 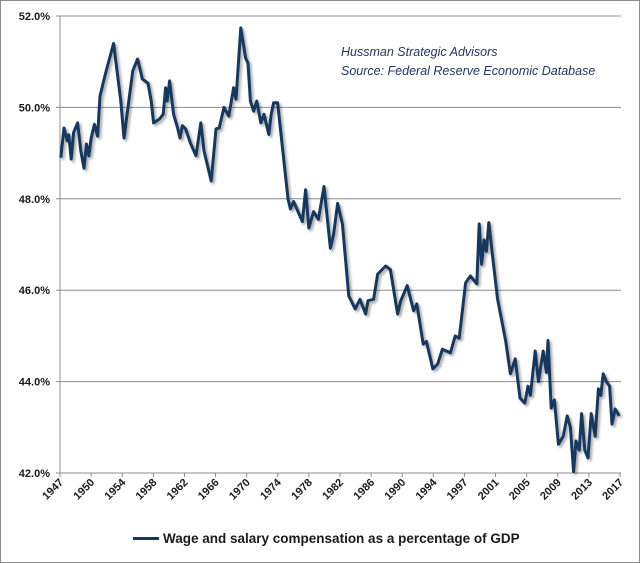 What do you see at coordinates (271, 489) in the screenshot?
I see `x-tick-label: 1974` at bounding box center [271, 489].